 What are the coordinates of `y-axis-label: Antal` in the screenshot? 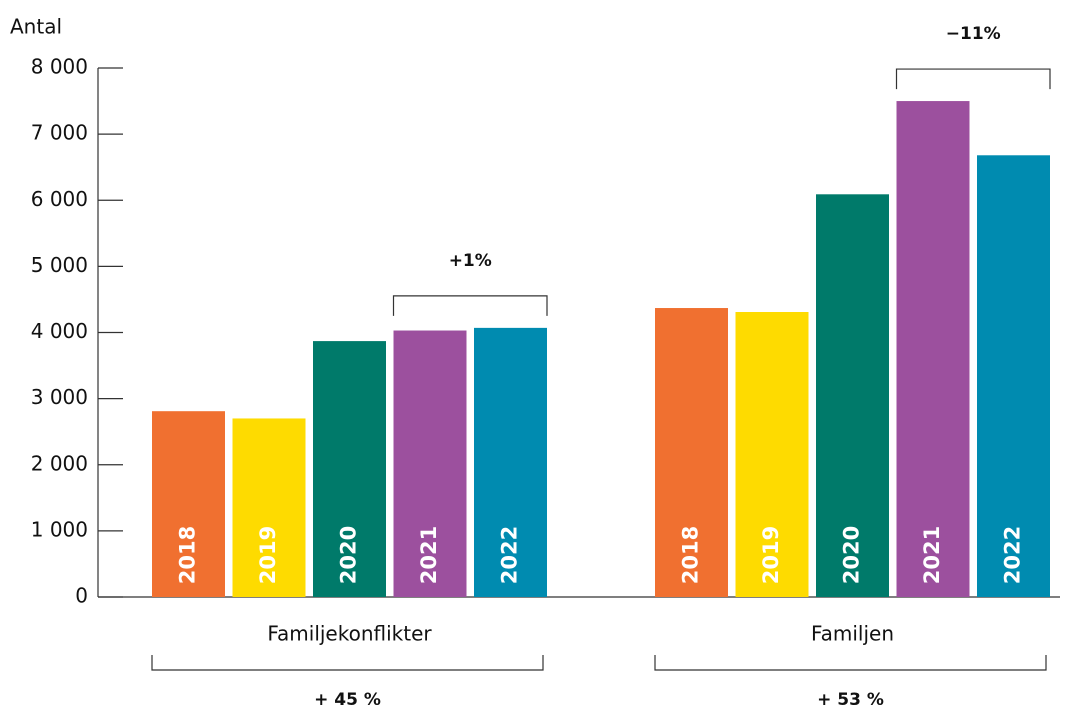 It's located at (36, 27).